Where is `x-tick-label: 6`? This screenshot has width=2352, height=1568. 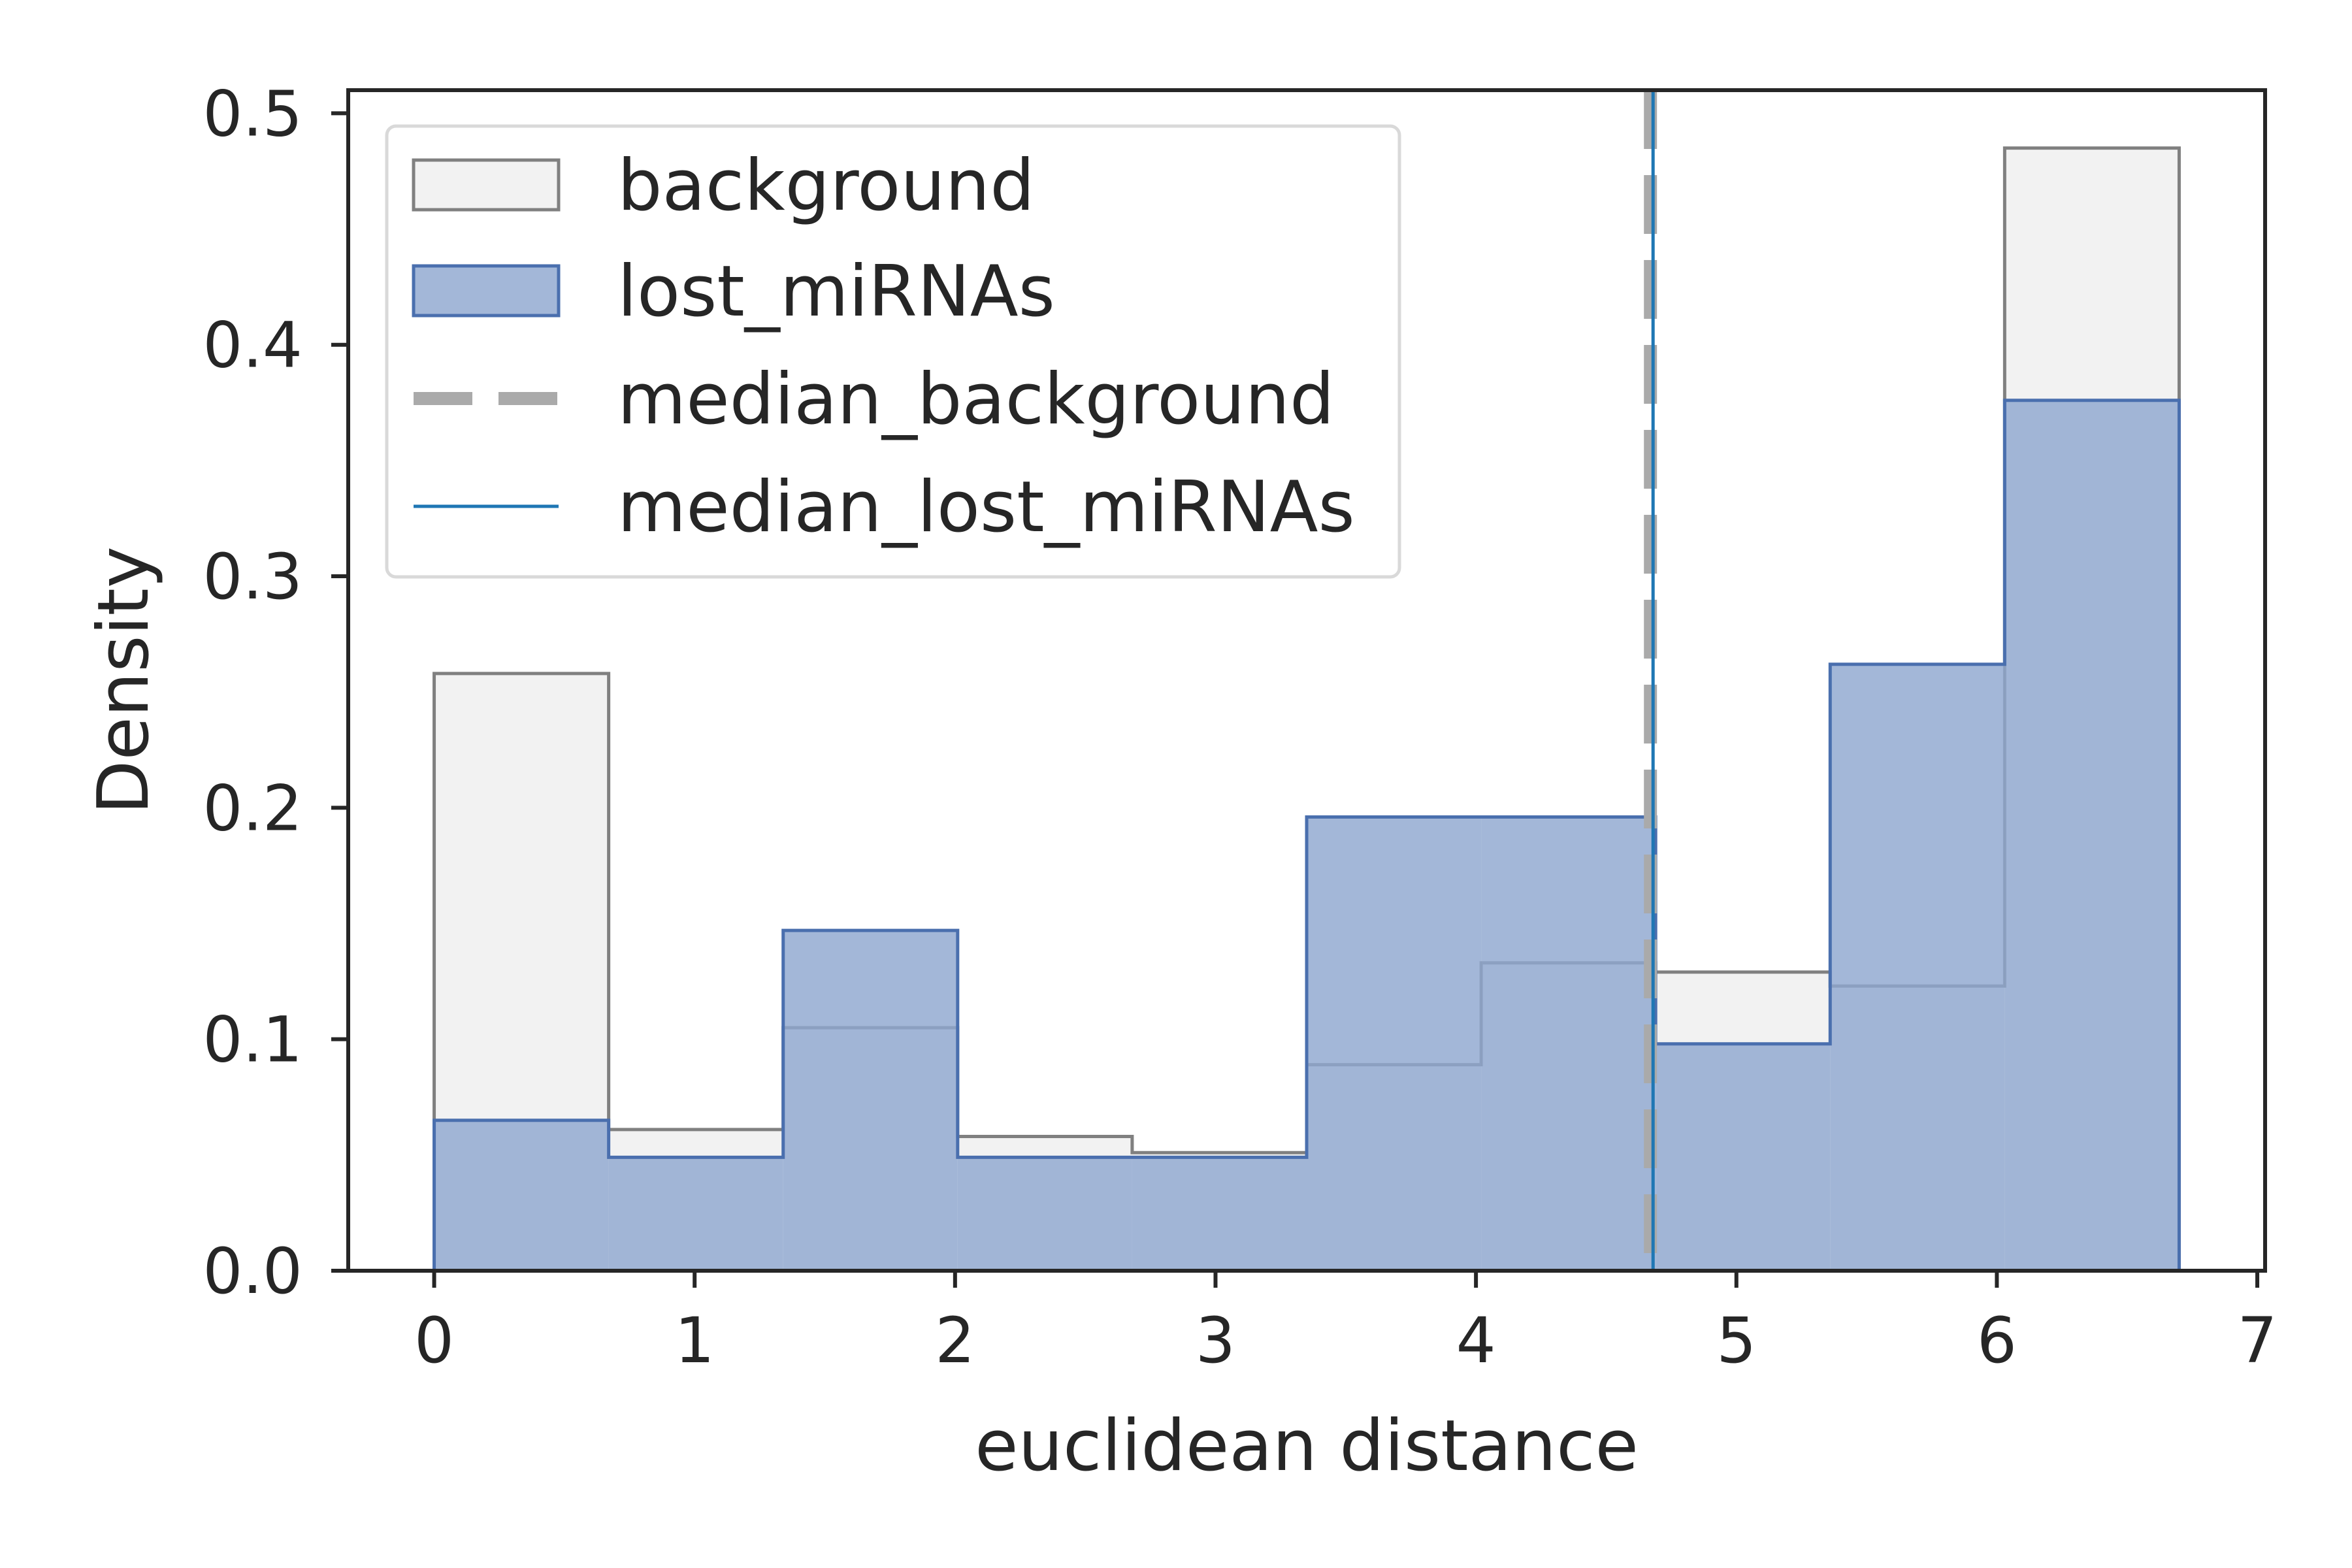 x-tick-label: 6 is located at coordinates (1997, 1340).